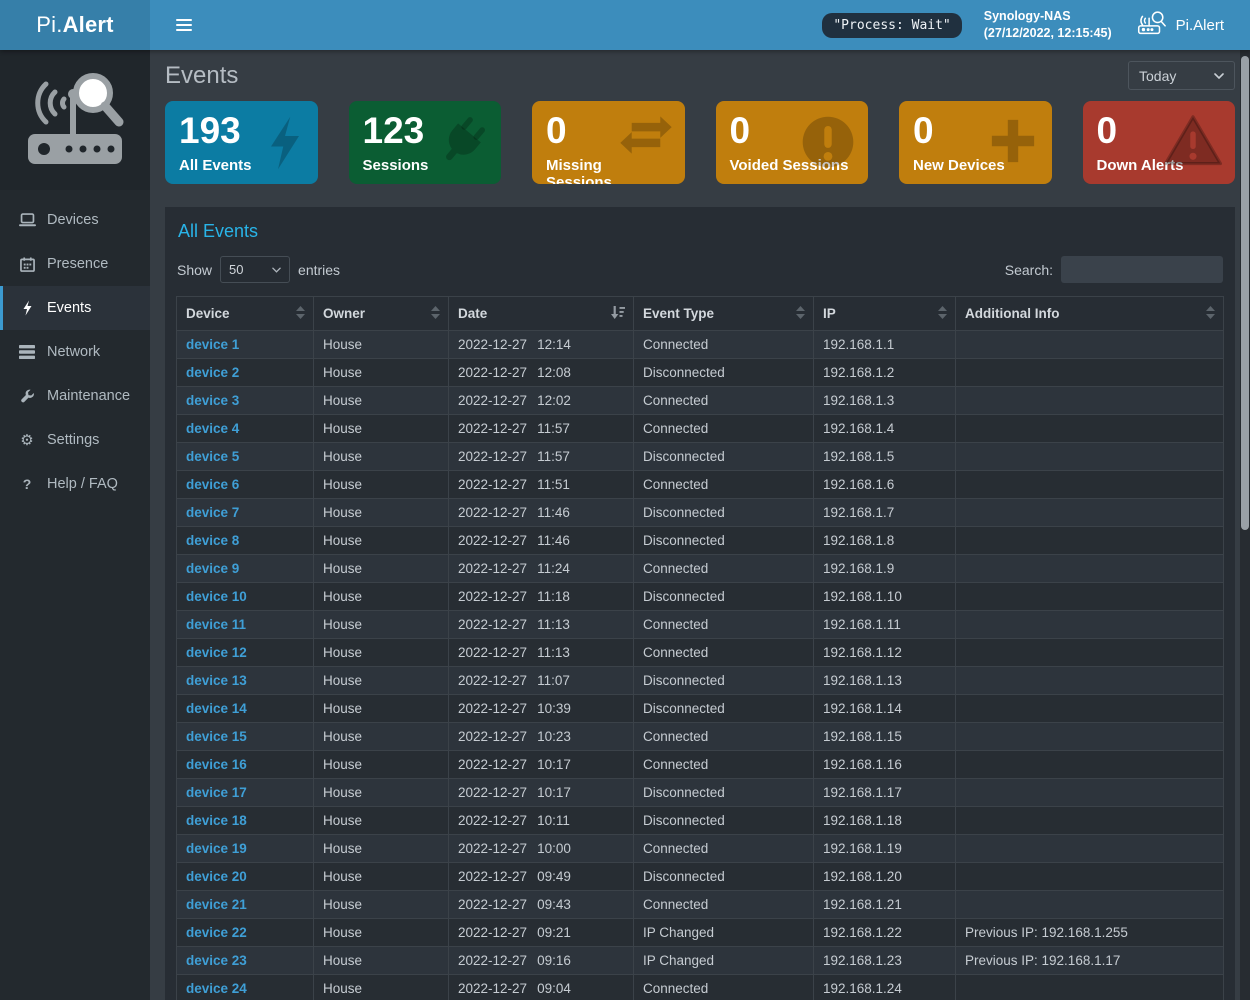 This screenshot has height=1000, width=1250. What do you see at coordinates (884, 596) in the screenshot?
I see `ip-cell: 192.168.1.10` at bounding box center [884, 596].